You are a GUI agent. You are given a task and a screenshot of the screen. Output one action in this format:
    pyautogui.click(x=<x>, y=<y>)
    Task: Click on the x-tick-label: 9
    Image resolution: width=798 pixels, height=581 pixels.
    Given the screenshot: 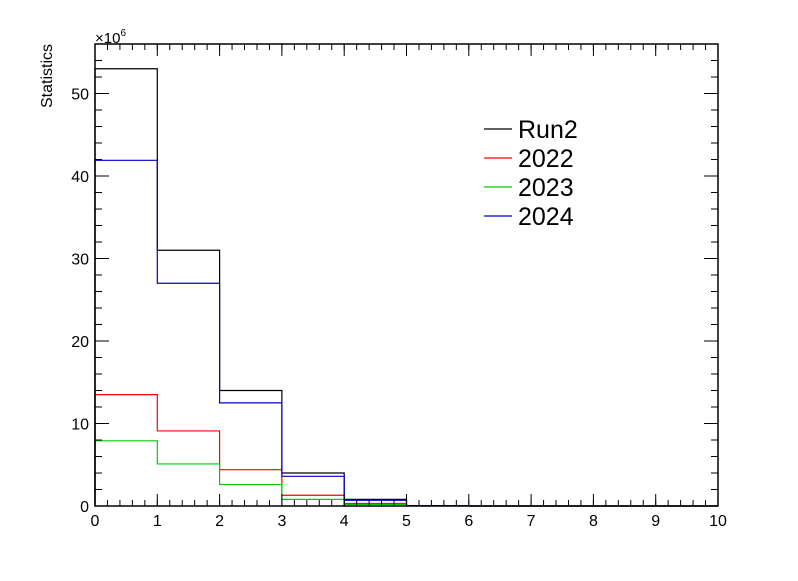 What is the action you would take?
    pyautogui.click(x=655, y=521)
    